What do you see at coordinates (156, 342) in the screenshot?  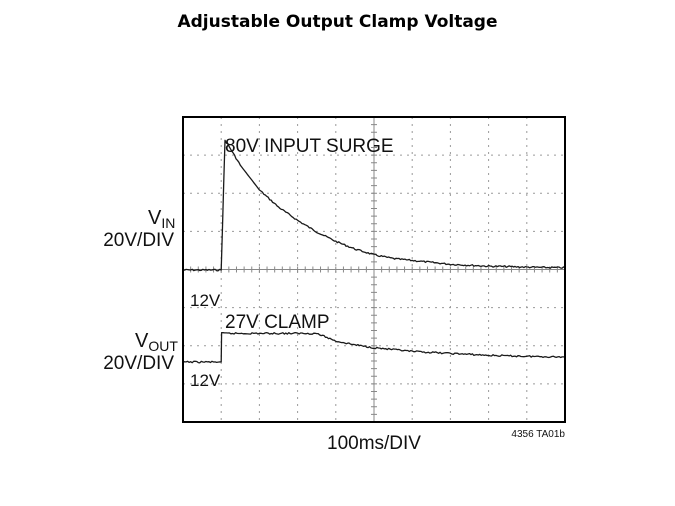 I see `channel-label-vout: VOUT` at bounding box center [156, 342].